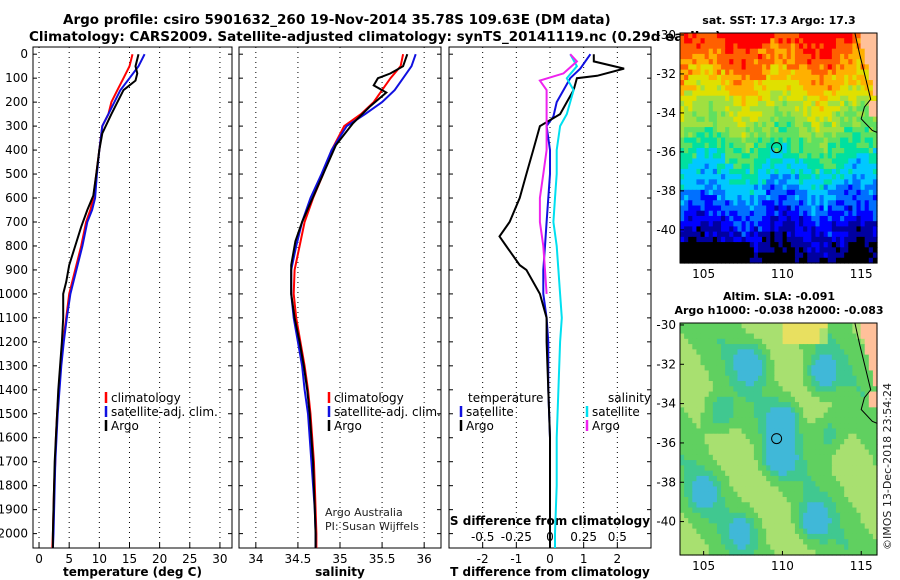 This screenshot has height=580, width=900. What do you see at coordinates (387, 412) in the screenshot?
I see `legend-label: satellite-adj. clim.` at bounding box center [387, 412].